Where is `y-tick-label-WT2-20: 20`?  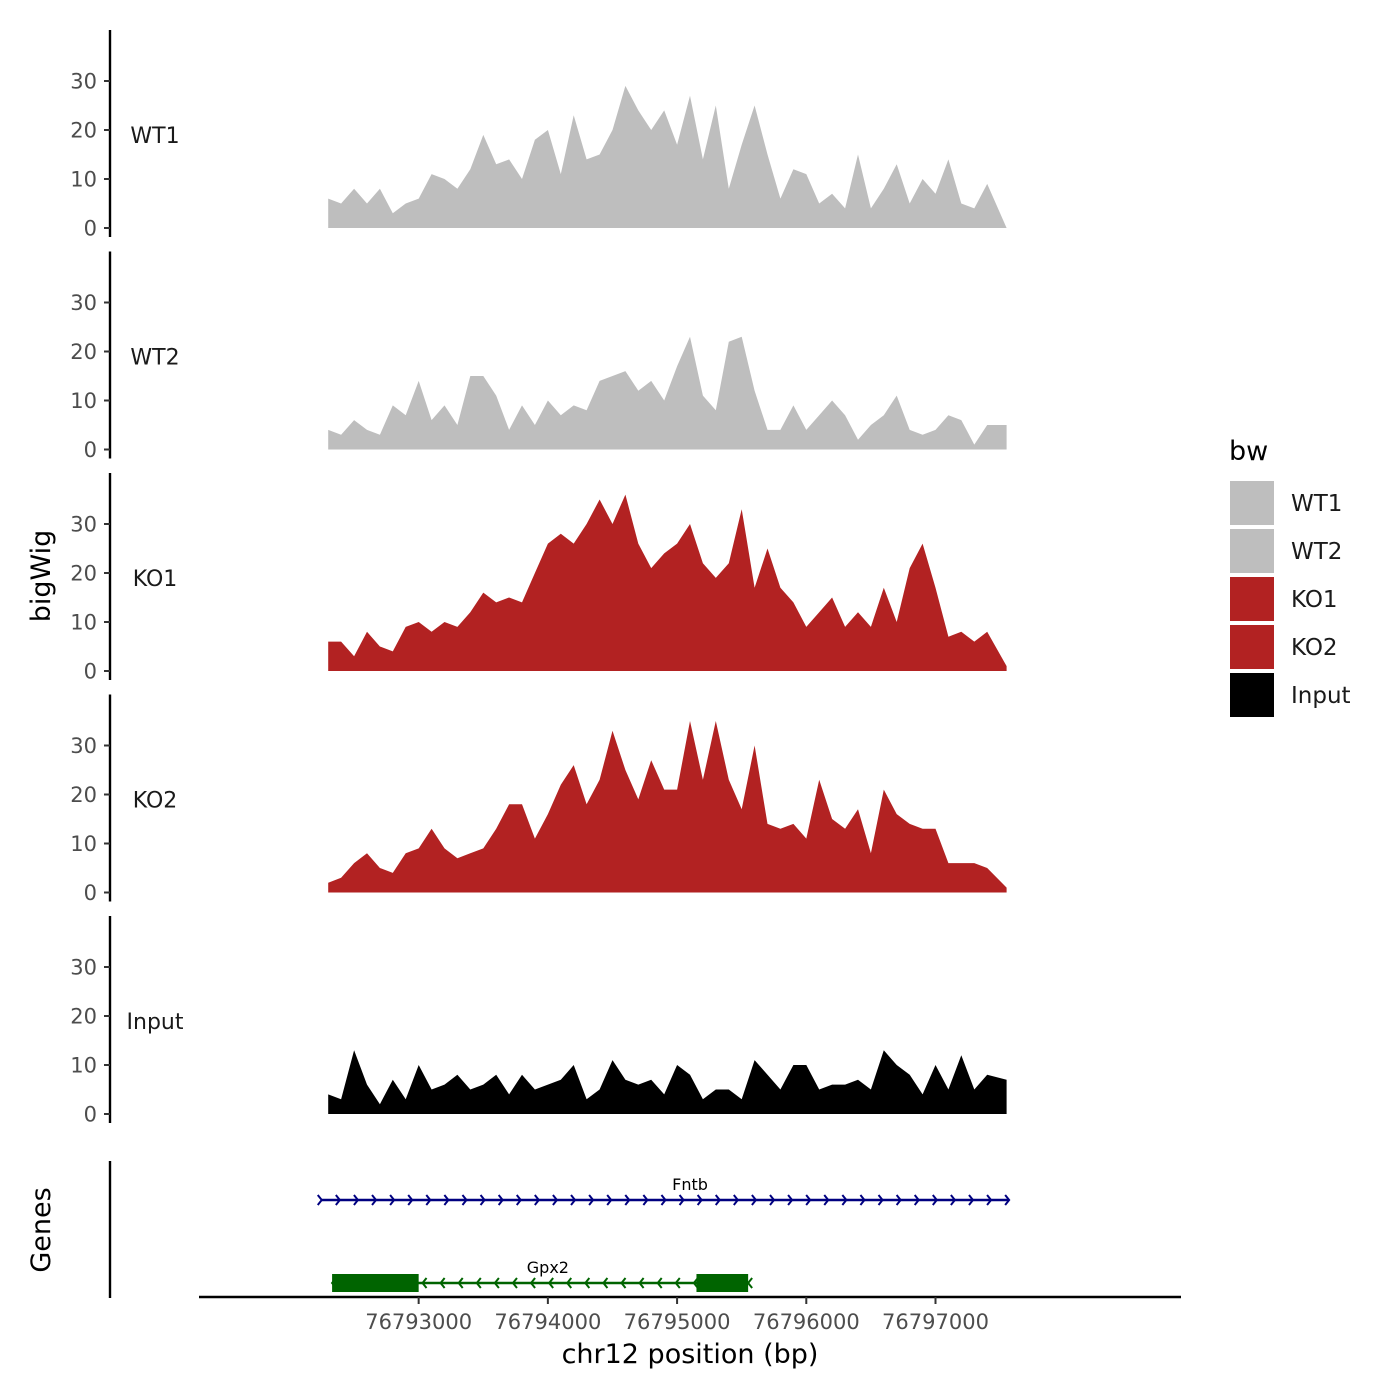 y-tick-label-WT2-20: 20 is located at coordinates (83, 352).